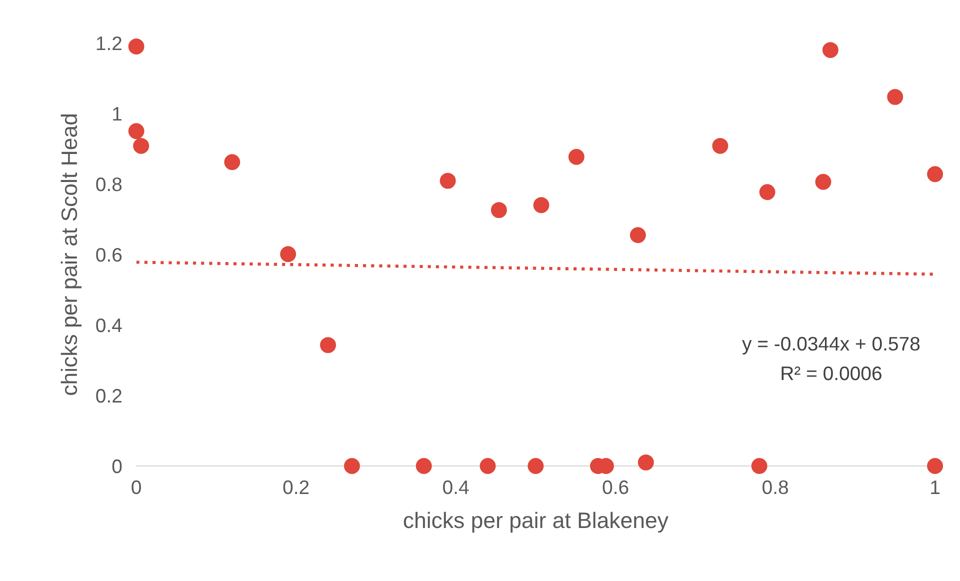 The width and height of the screenshot is (960, 581). Describe the element at coordinates (117, 466) in the screenshot. I see `y-tick-label: 0` at that location.